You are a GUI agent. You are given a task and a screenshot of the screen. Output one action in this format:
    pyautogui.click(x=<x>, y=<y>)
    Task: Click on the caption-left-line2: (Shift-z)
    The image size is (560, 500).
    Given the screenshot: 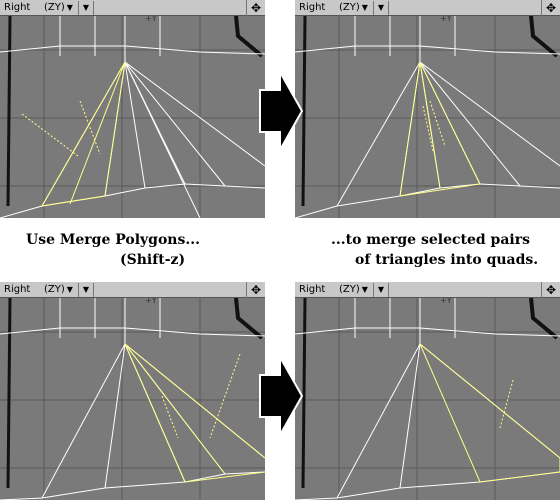 What is the action you would take?
    pyautogui.click(x=153, y=260)
    